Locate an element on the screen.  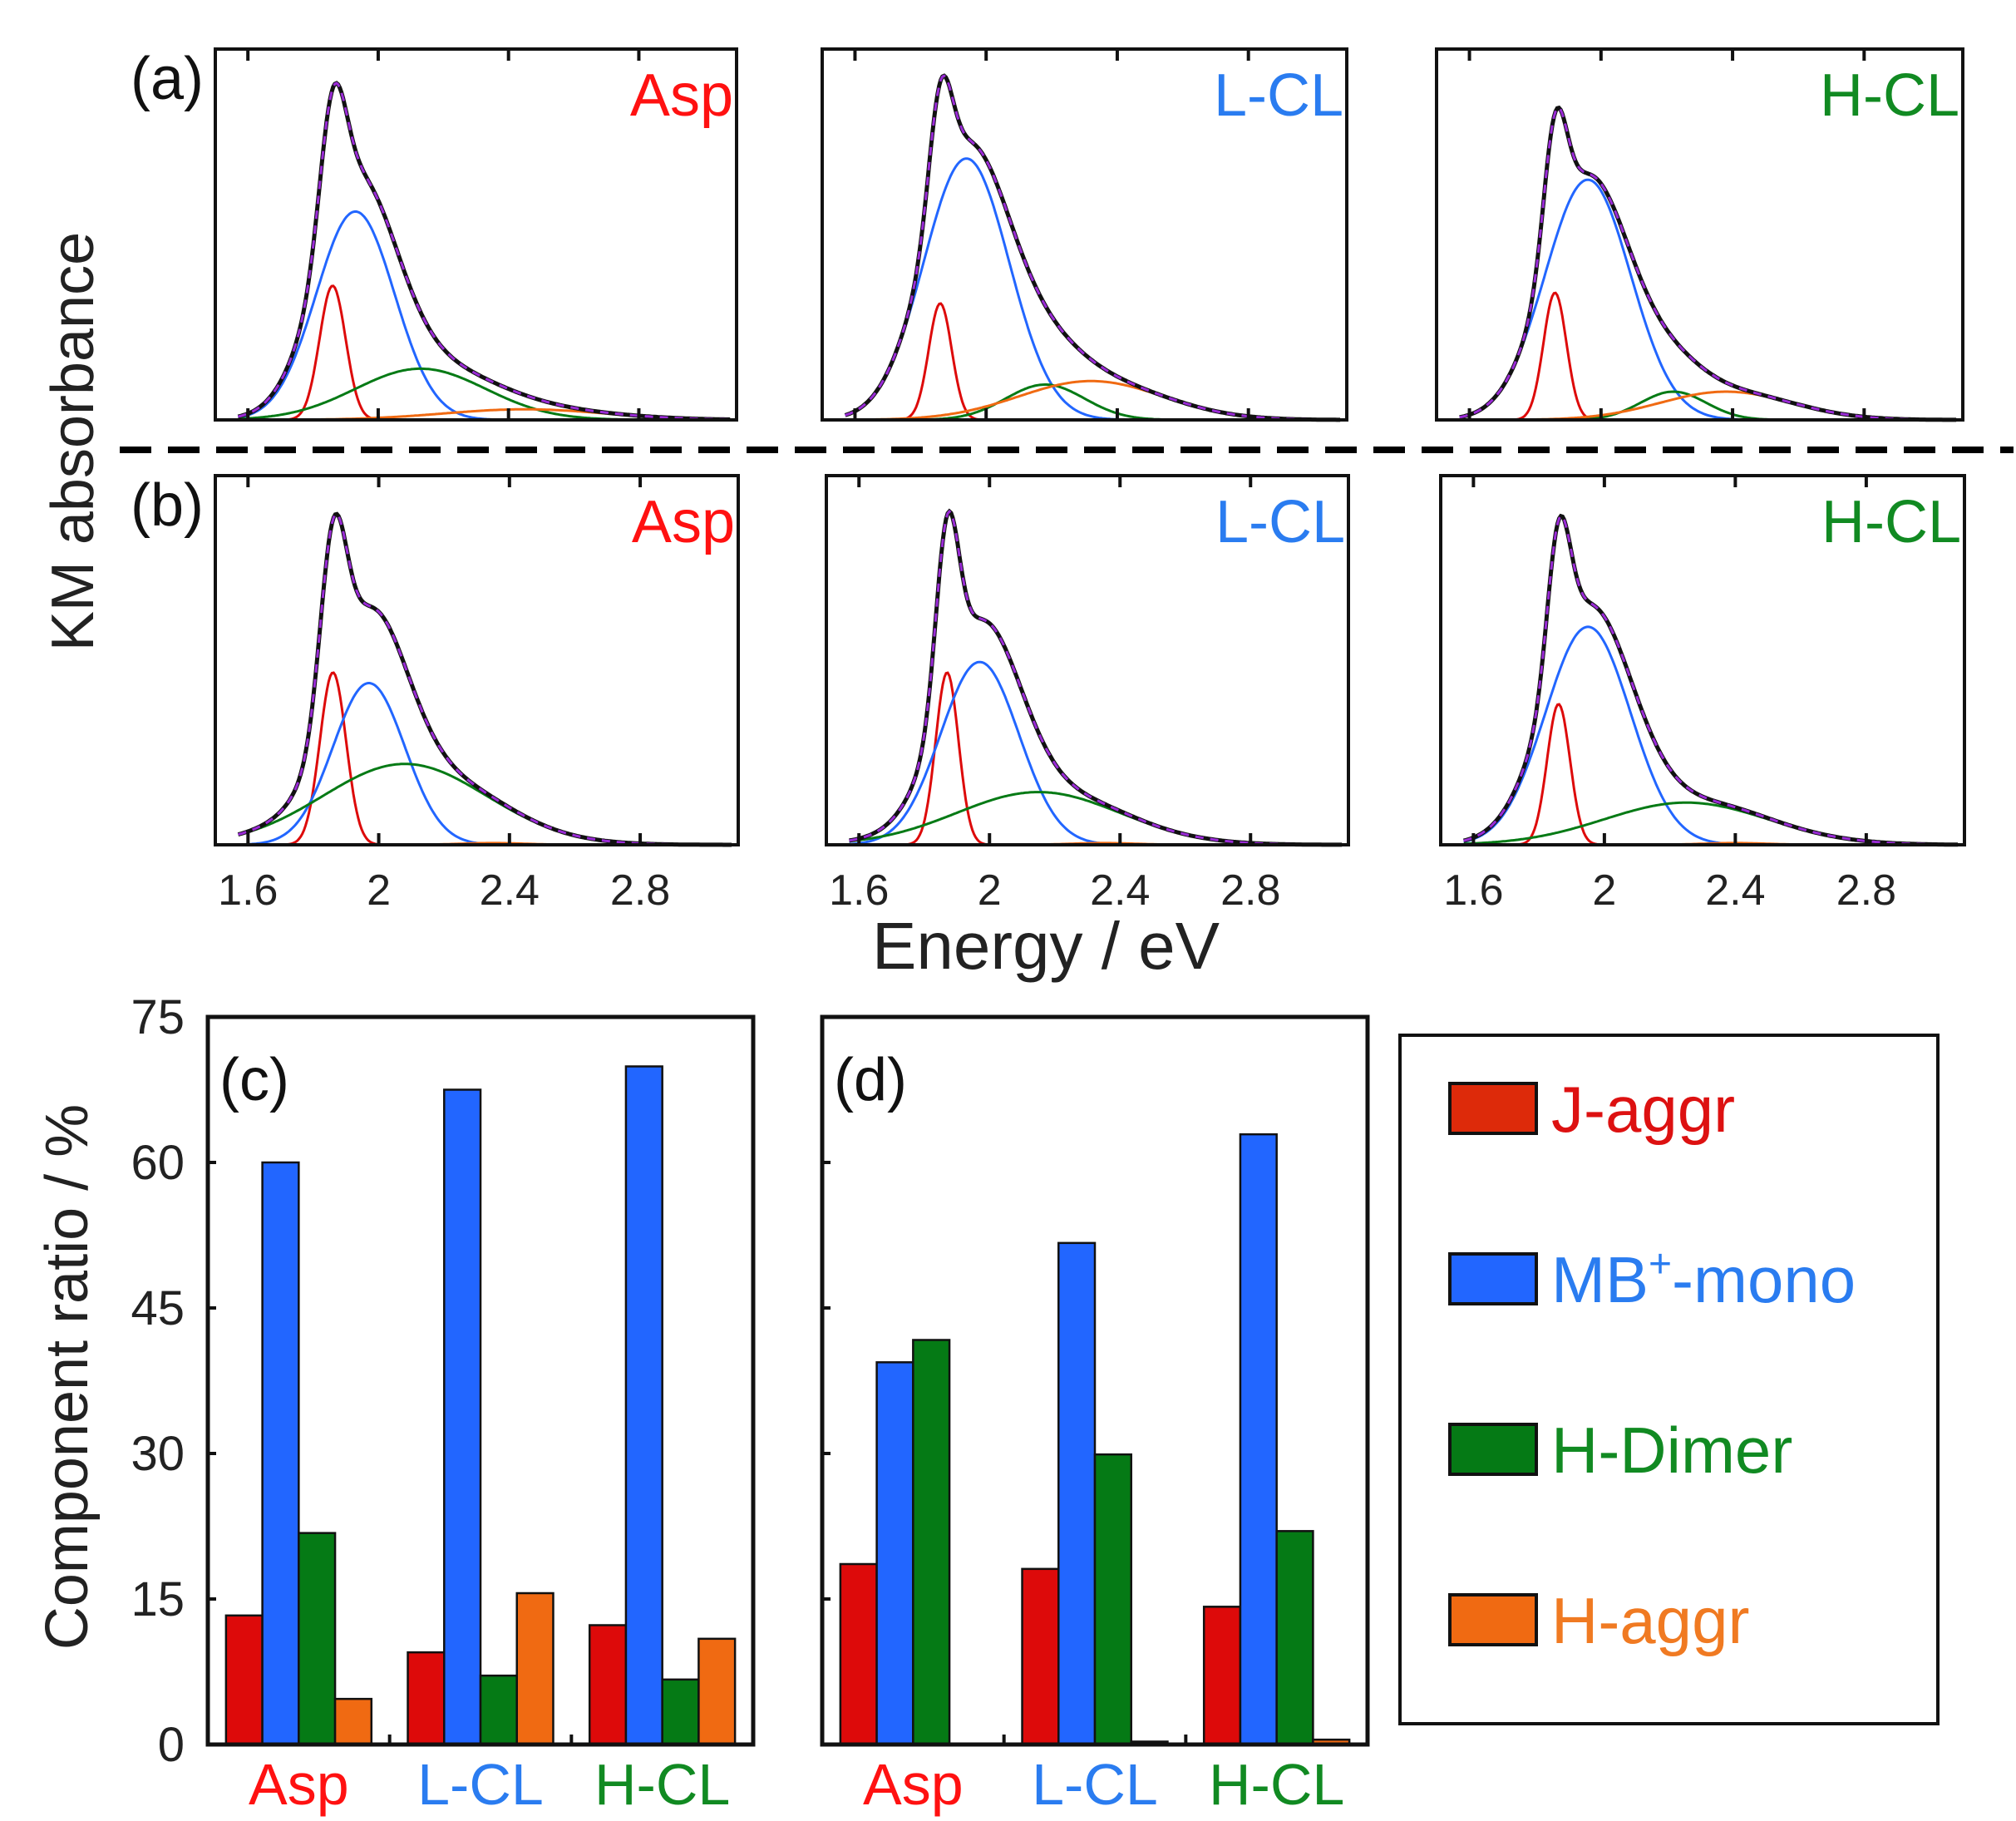
y-tick-label: 0 is located at coordinates (172, 1745).